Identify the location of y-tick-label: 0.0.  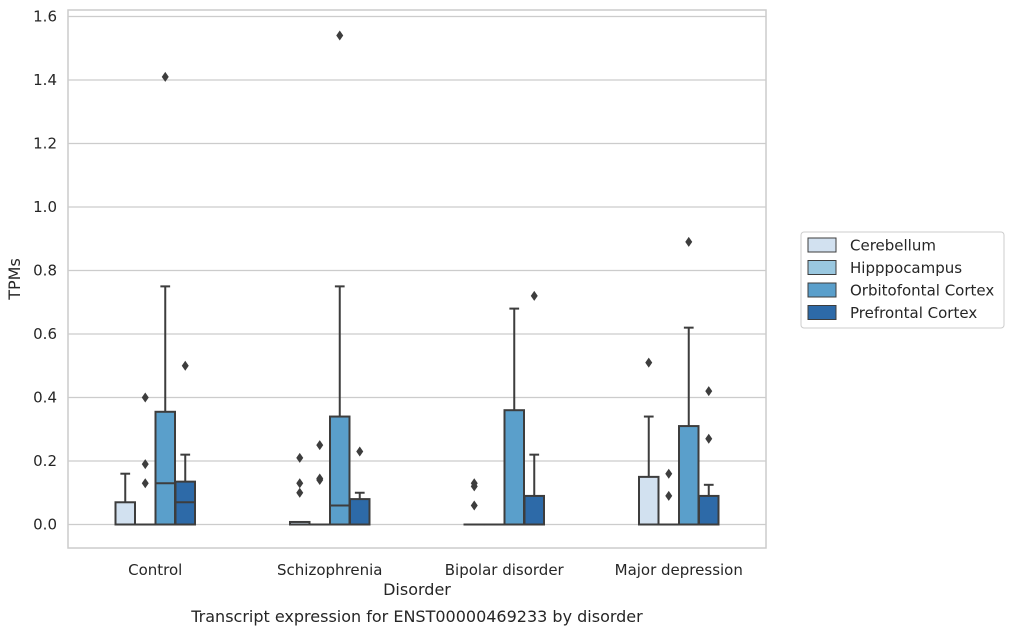
(45, 525).